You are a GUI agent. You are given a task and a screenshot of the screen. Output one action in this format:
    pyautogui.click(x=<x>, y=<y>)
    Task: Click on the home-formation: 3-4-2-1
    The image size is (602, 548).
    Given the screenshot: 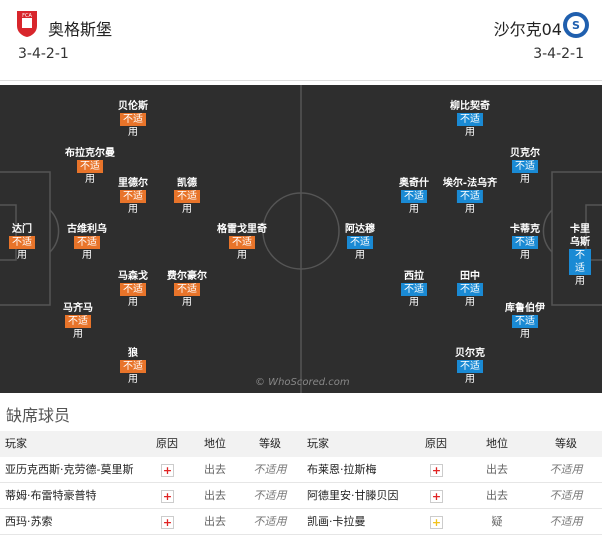 What is the action you would take?
    pyautogui.click(x=43, y=54)
    